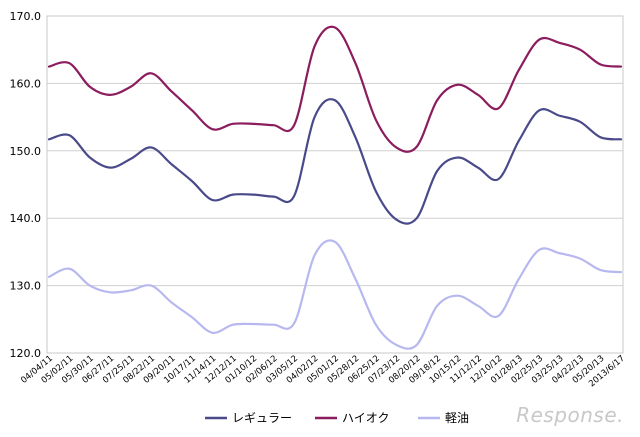 Image resolution: width=640 pixels, height=437 pixels. What do you see at coordinates (337, 418) in the screenshot?
I see `legend: レギュラー ハイオク 軽油` at bounding box center [337, 418].